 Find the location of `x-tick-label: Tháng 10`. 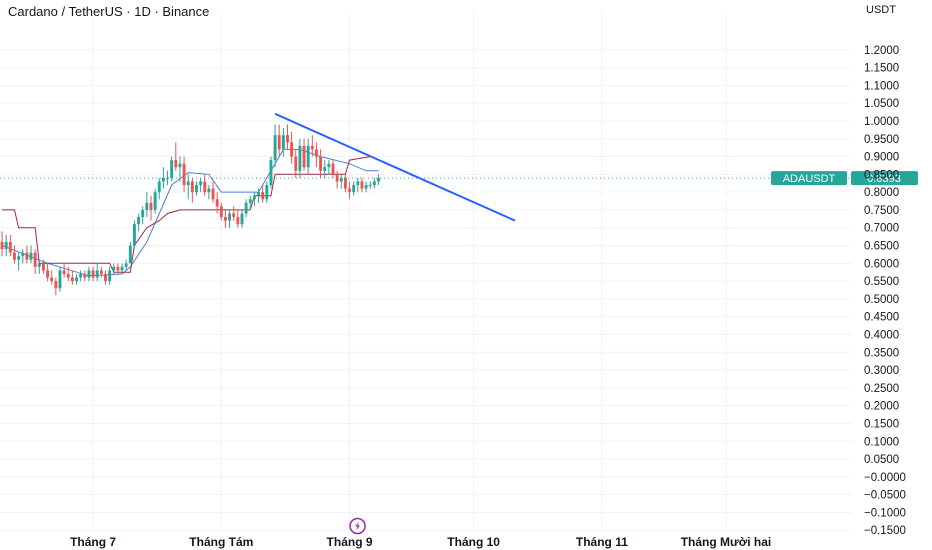

x-tick-label: Tháng 10 is located at coordinates (473, 542).